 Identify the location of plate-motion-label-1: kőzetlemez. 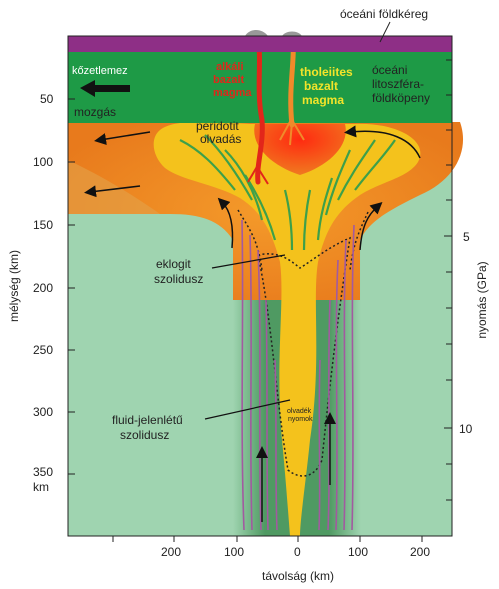
(100, 71).